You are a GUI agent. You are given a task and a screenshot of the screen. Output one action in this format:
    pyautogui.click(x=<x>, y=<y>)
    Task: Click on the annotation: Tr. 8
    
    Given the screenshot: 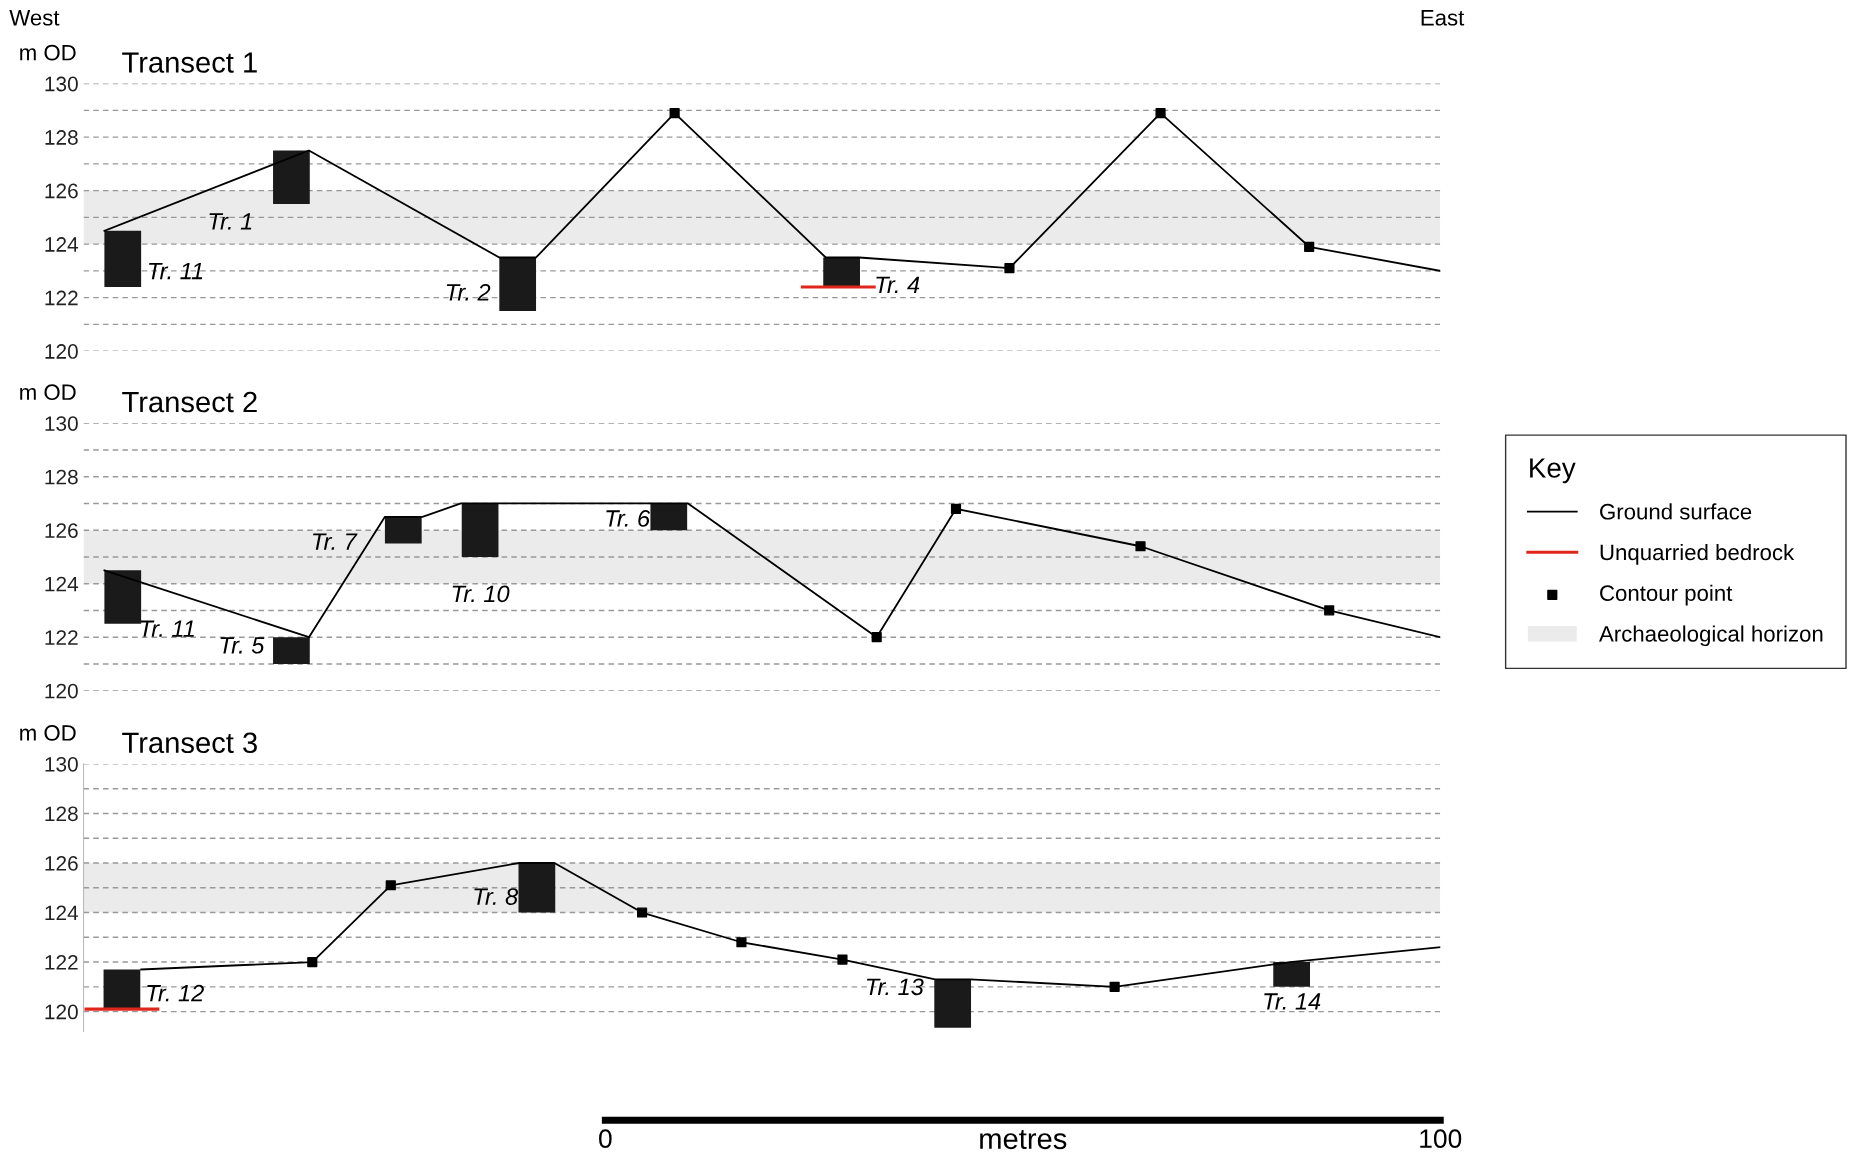 What is the action you would take?
    pyautogui.click(x=496, y=896)
    